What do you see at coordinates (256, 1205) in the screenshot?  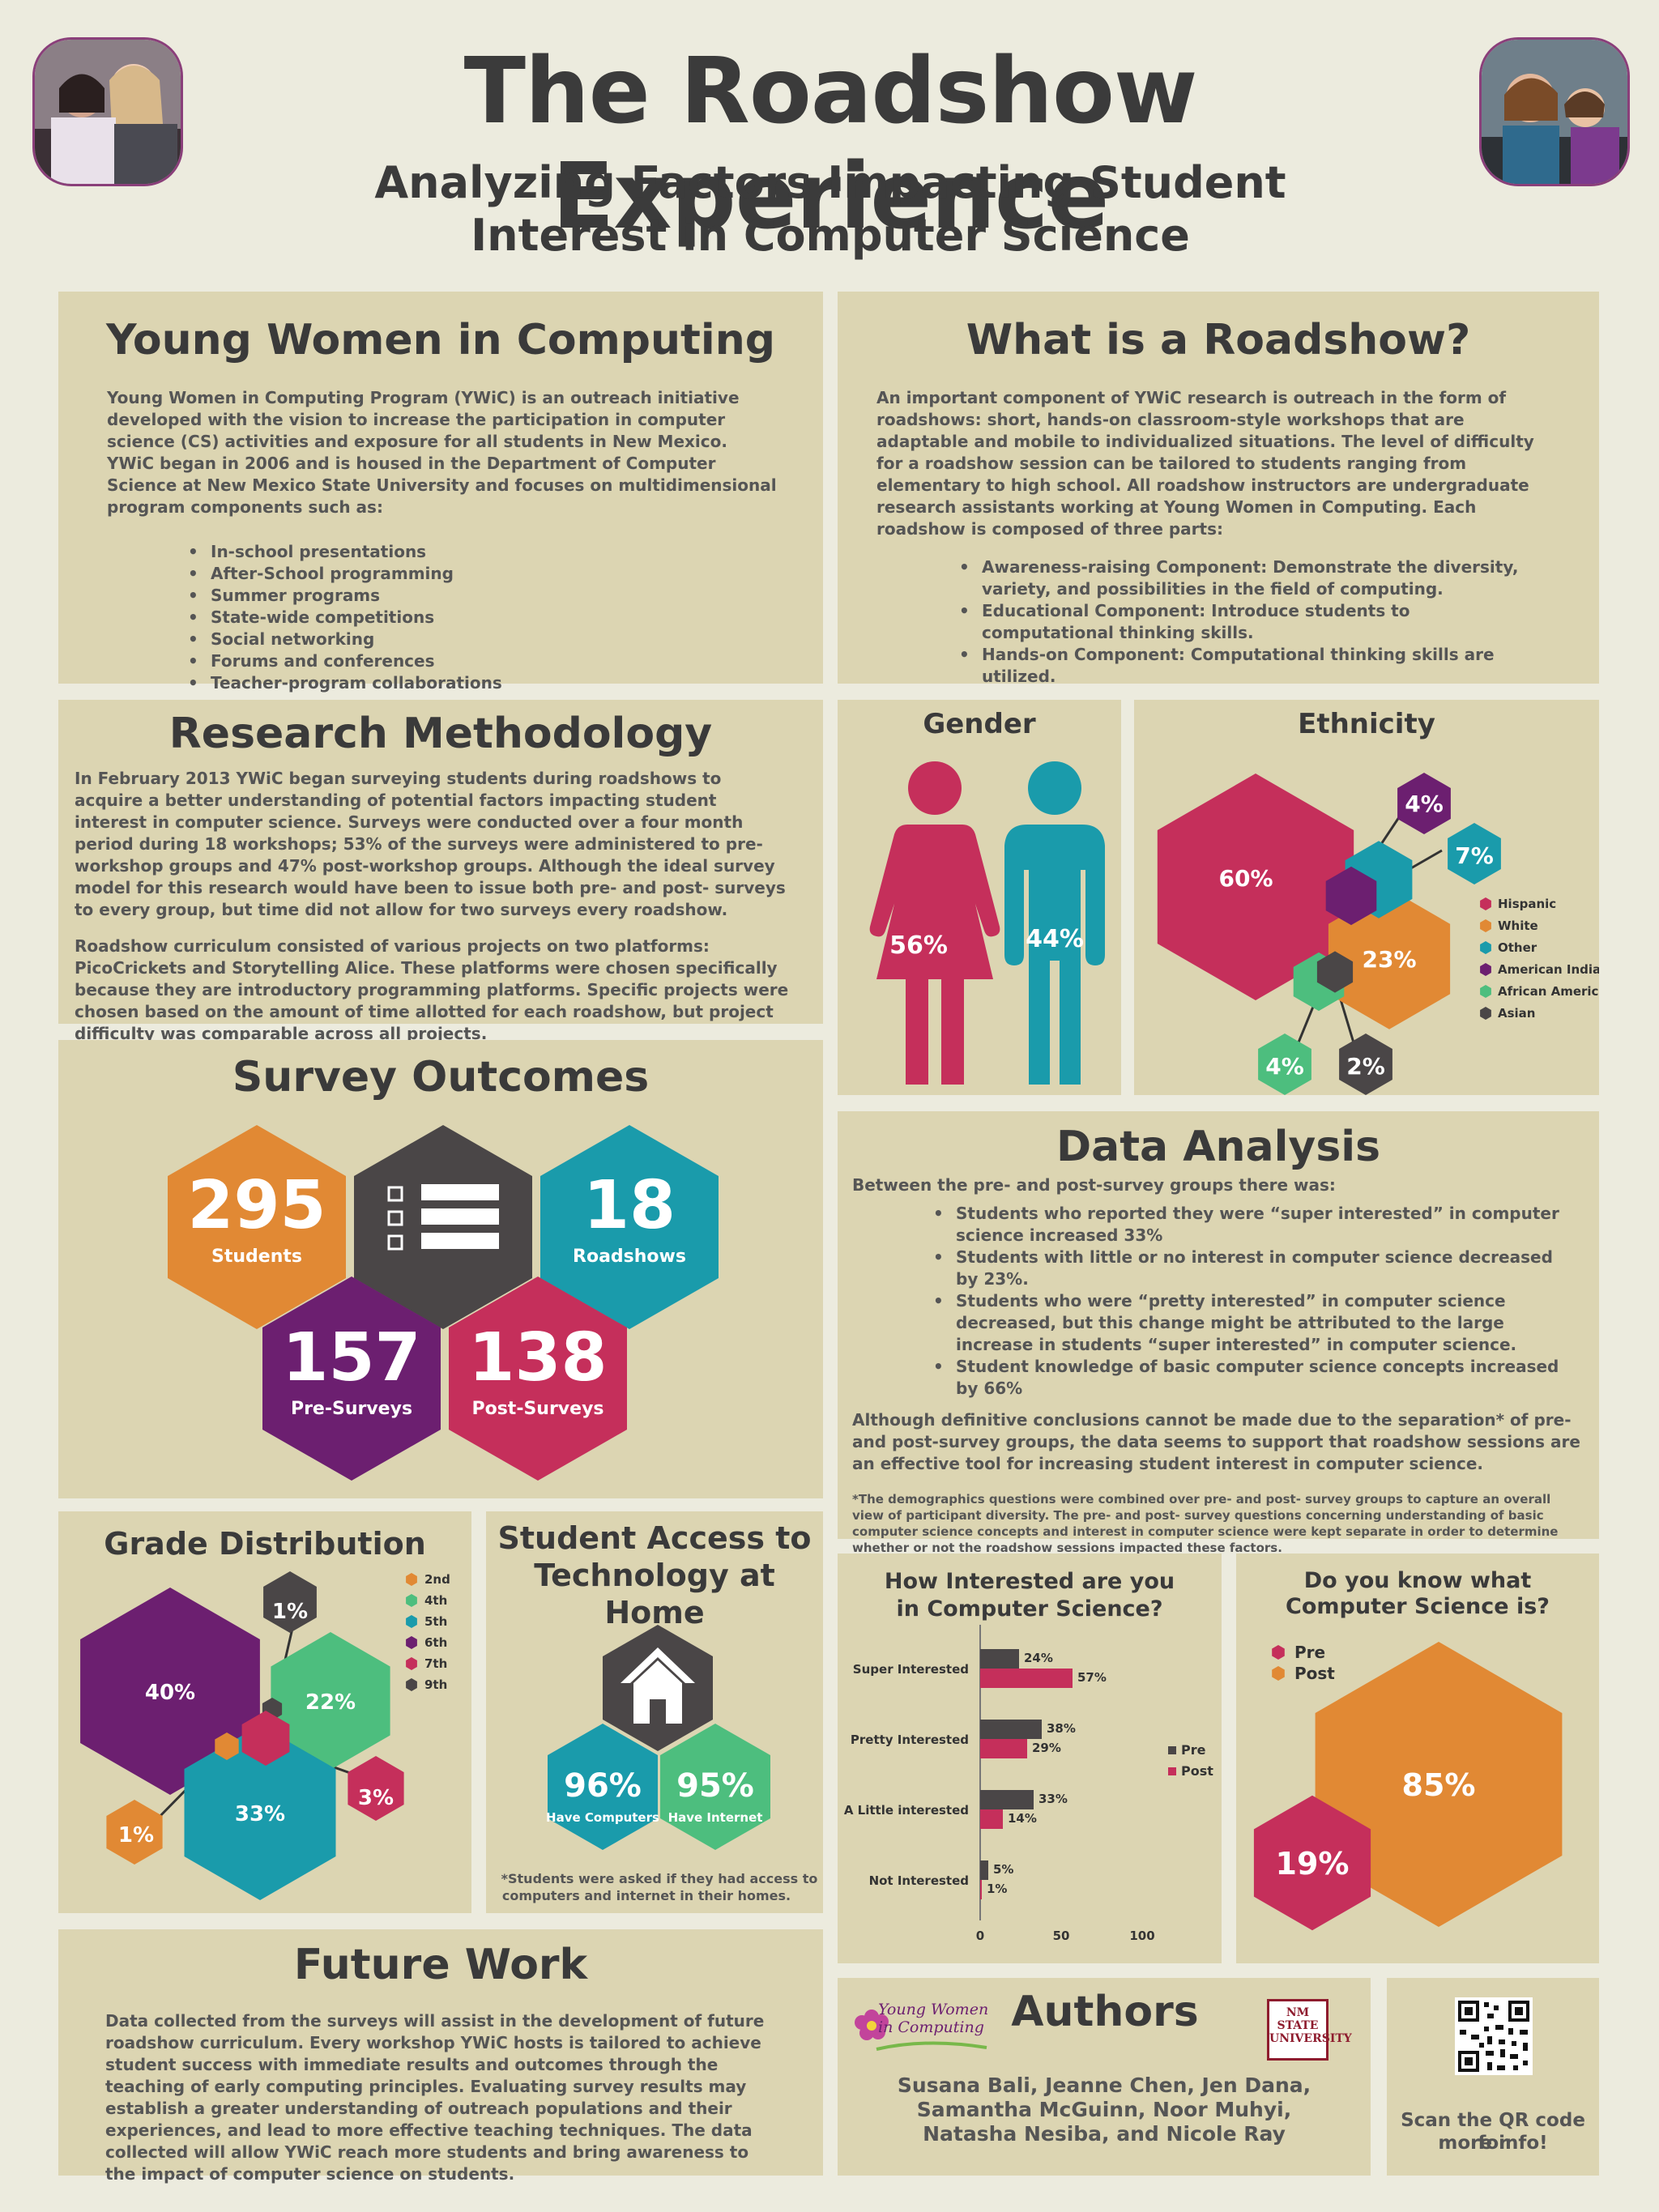 I see `students-value: 295` at bounding box center [256, 1205].